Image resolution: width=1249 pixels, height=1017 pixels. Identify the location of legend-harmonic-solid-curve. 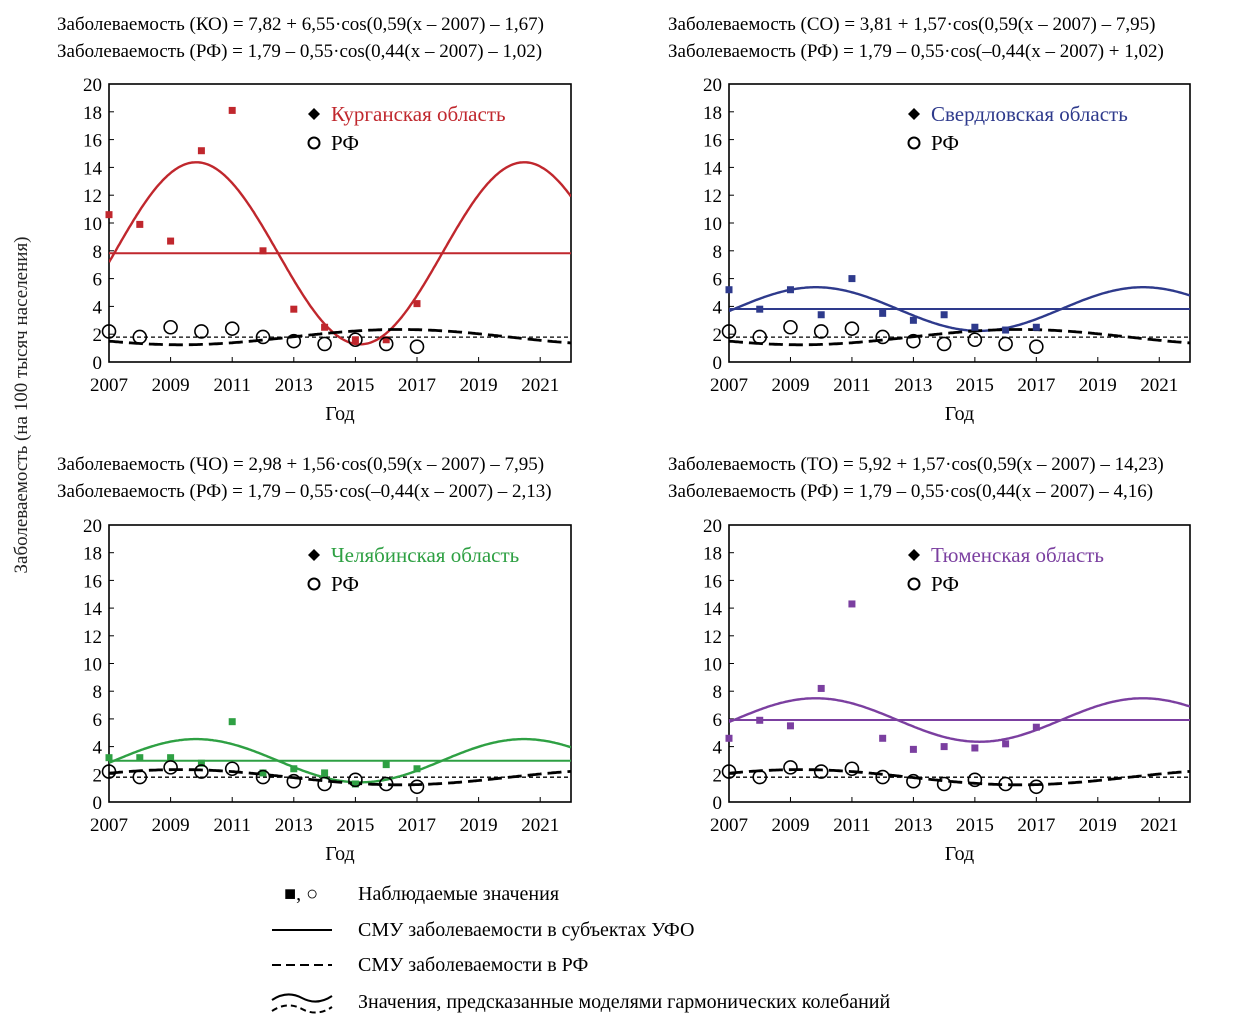
(302, 998).